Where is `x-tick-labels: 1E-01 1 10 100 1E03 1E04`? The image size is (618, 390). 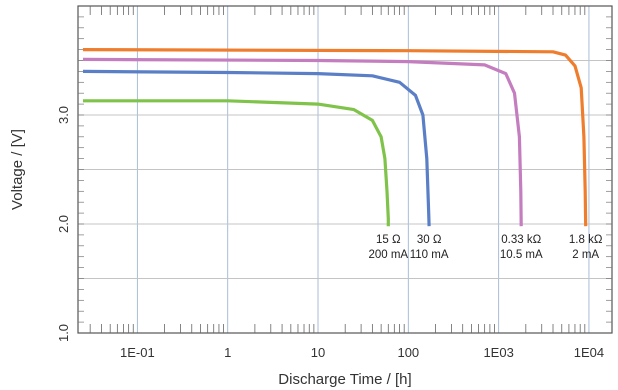 x-tick-labels: 1E-01 1 10 100 1E03 1E04 is located at coordinates (362, 352).